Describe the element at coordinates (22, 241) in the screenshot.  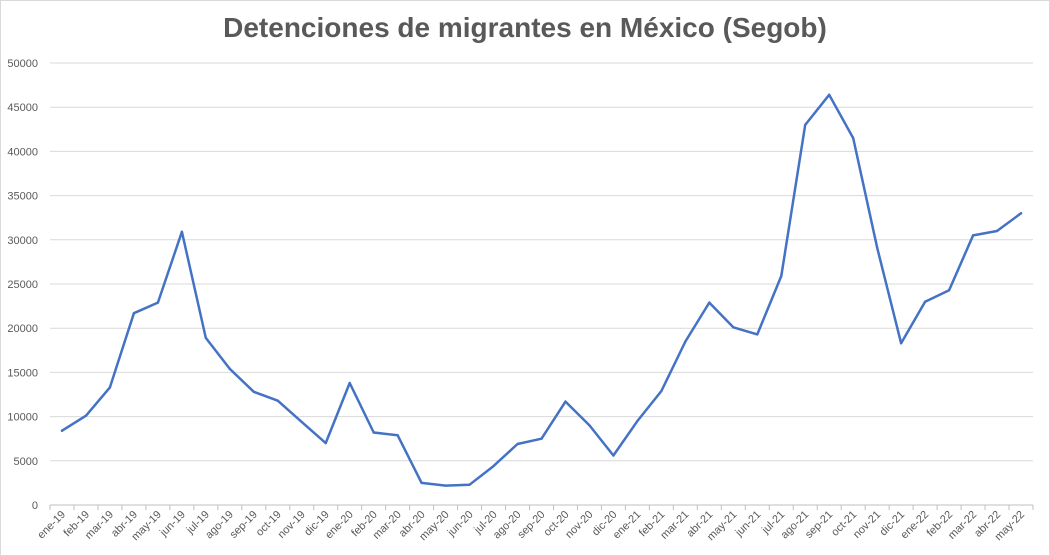
I see `y-tick-label: 30000` at that location.